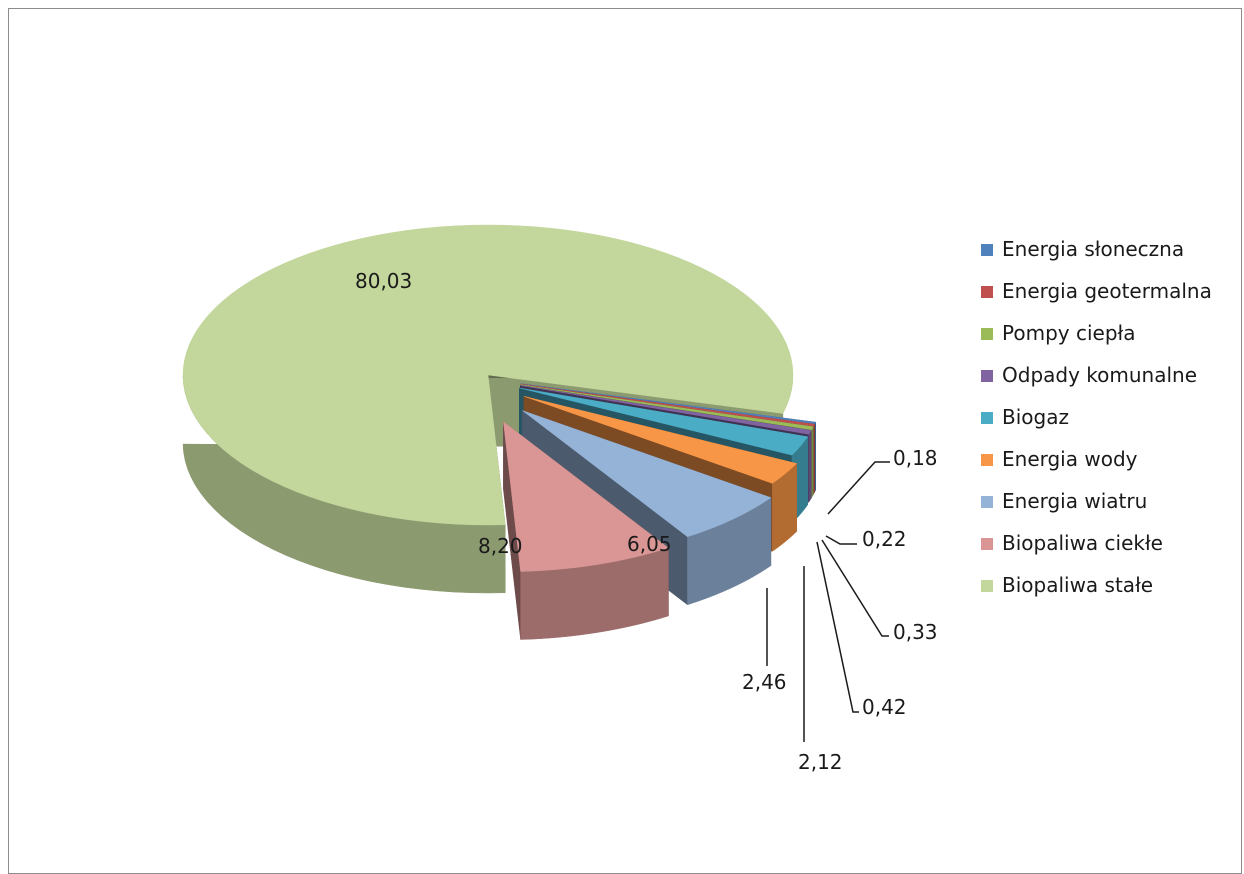  What do you see at coordinates (1082, 543) in the screenshot?
I see `legend-label: Biopaliwa ciekłe` at bounding box center [1082, 543].